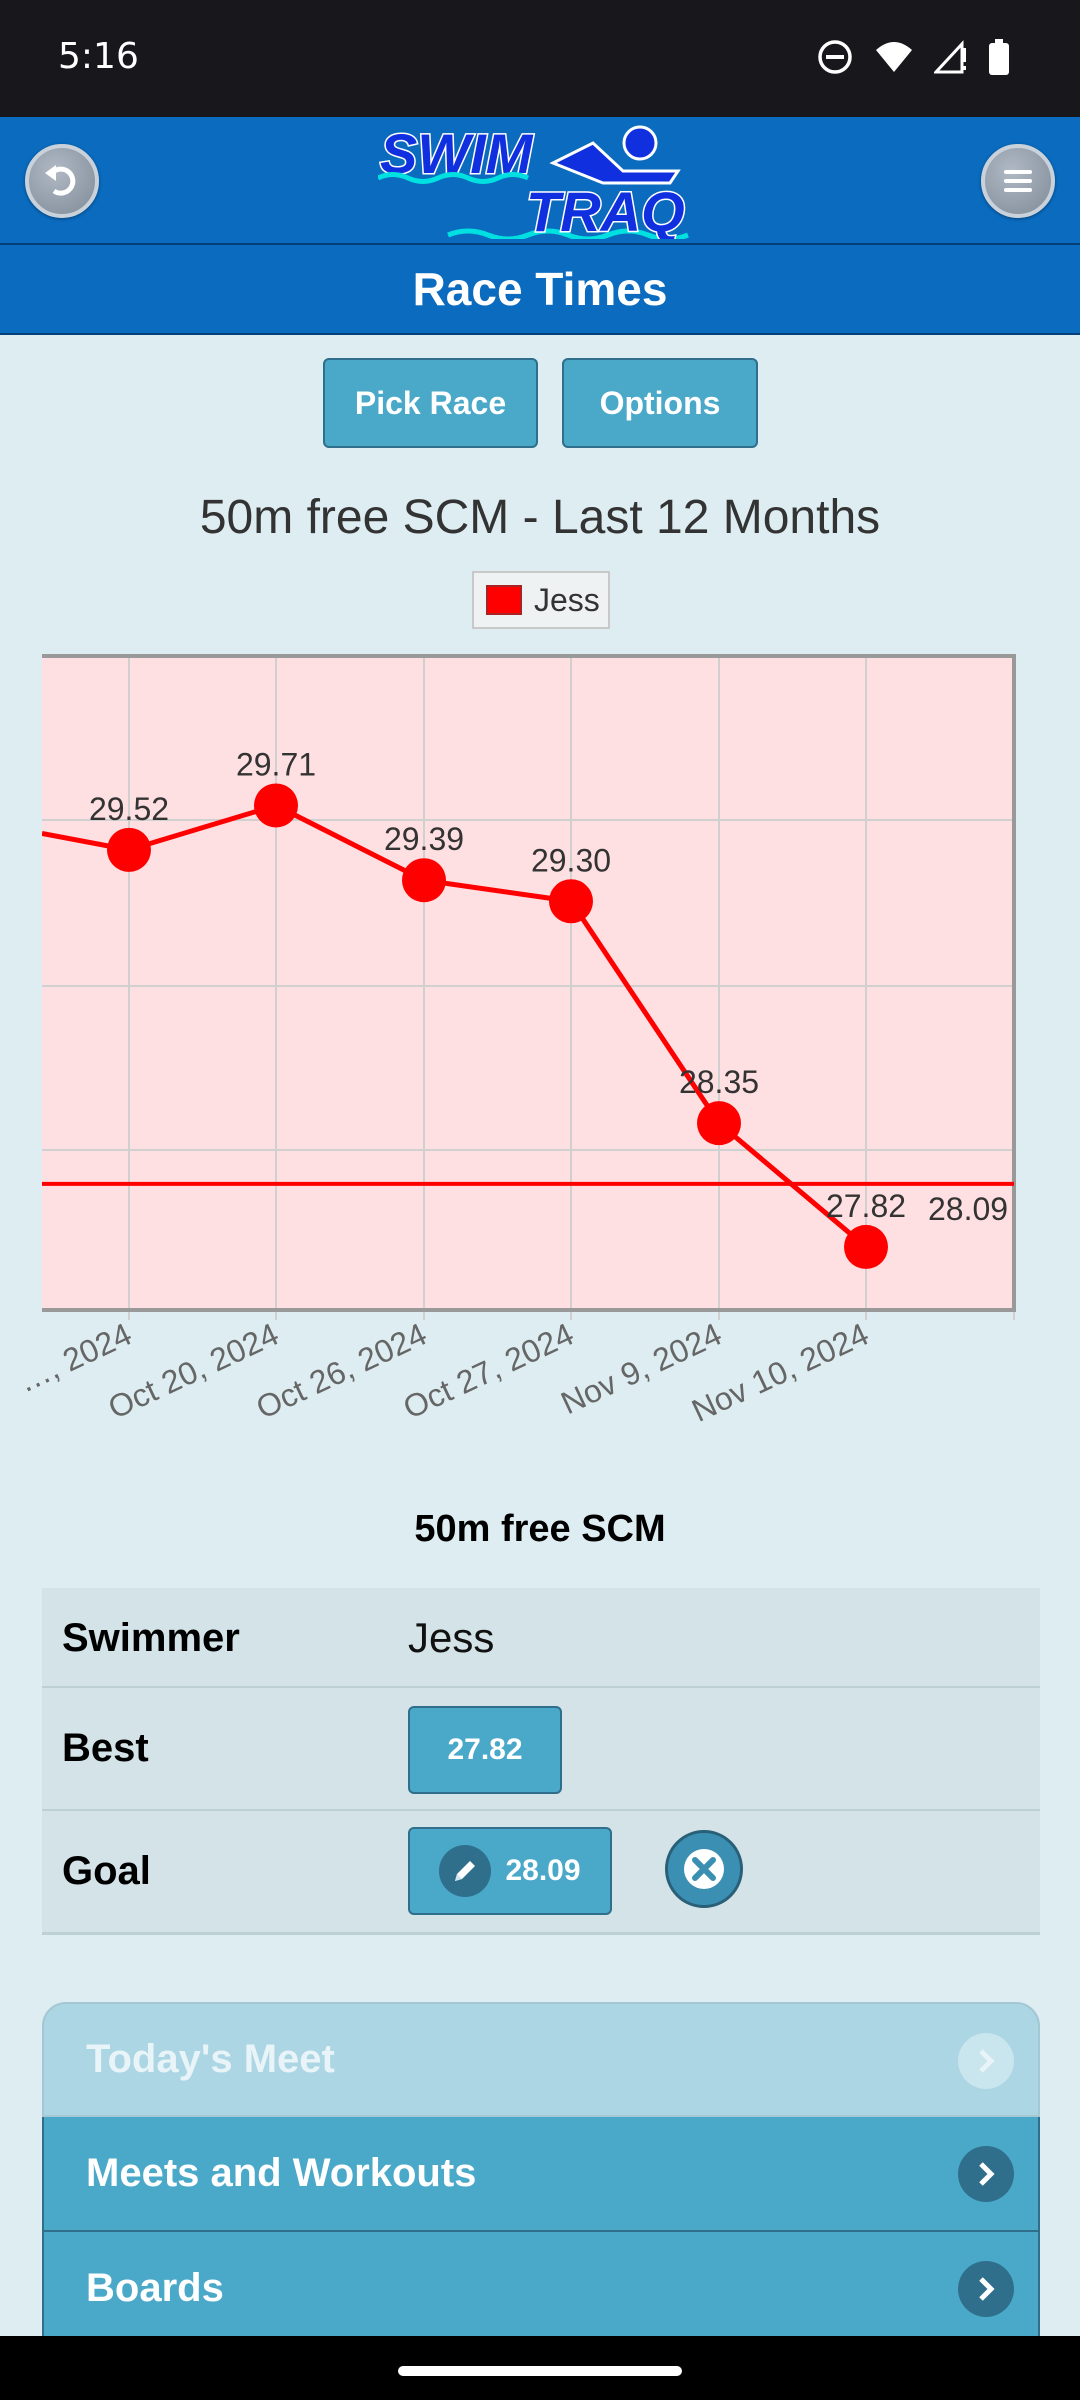 Image resolution: width=1080 pixels, height=2400 pixels. I want to click on app-header: SWIM TRAQ, so click(540, 181).